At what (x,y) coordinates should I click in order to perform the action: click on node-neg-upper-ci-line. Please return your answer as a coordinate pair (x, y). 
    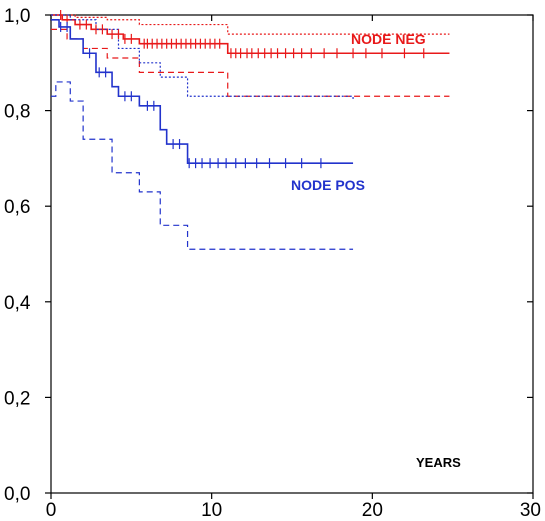
    Looking at the image, I should click on (250, 24).